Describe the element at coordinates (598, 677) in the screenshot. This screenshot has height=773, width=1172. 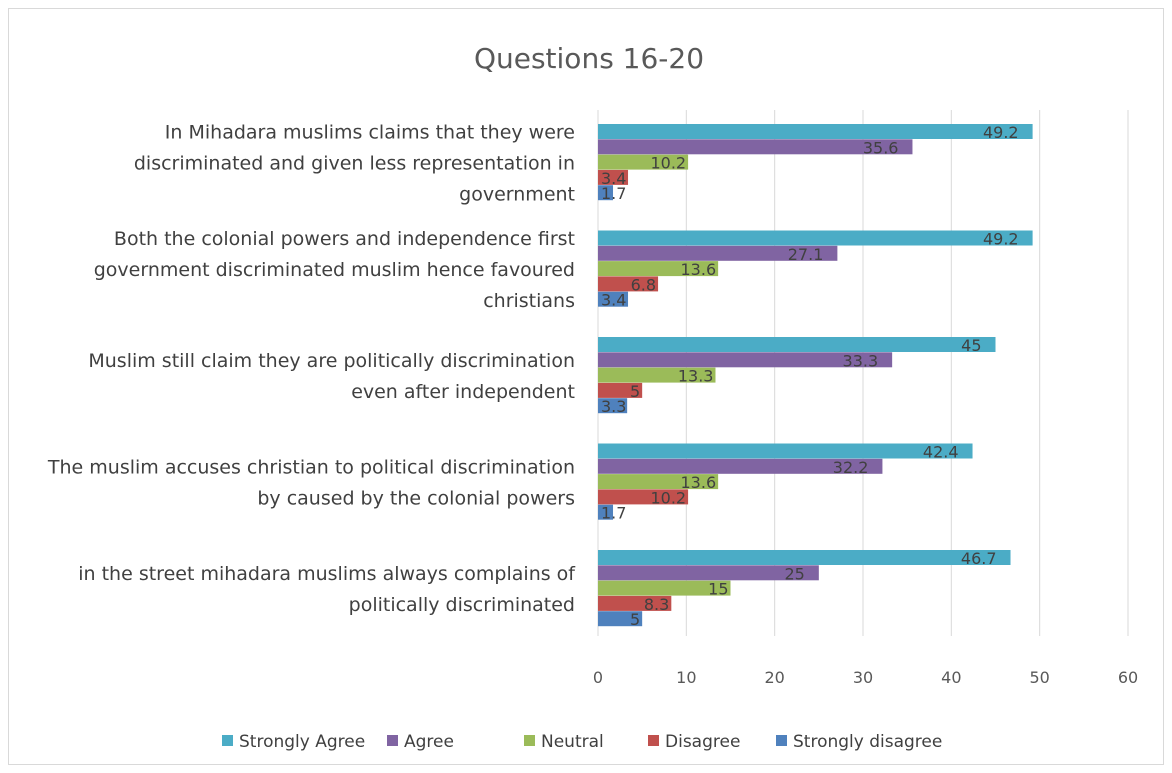
I see `x-tick-label: 0` at that location.